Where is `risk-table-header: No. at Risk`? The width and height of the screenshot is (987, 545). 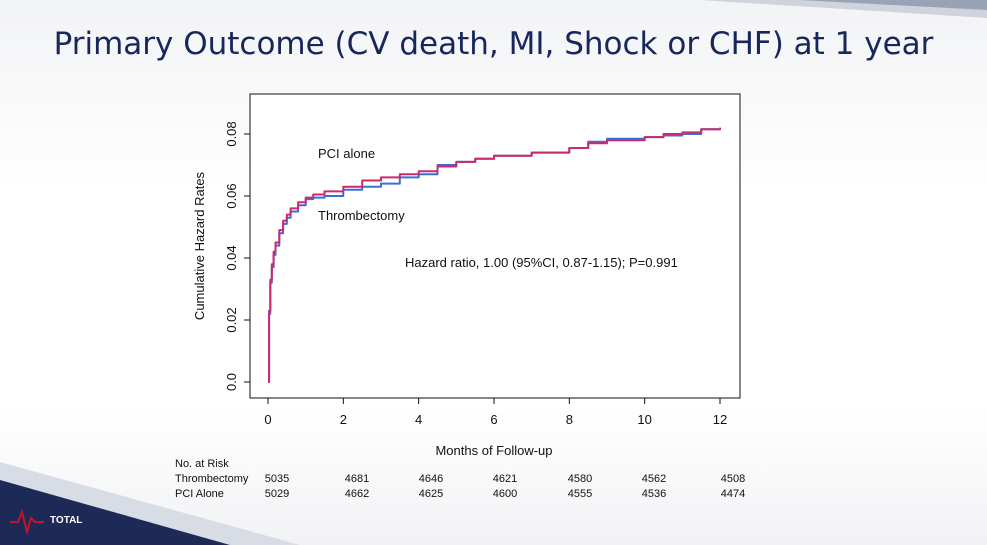
risk-table-header: No. at Risk is located at coordinates (202, 464).